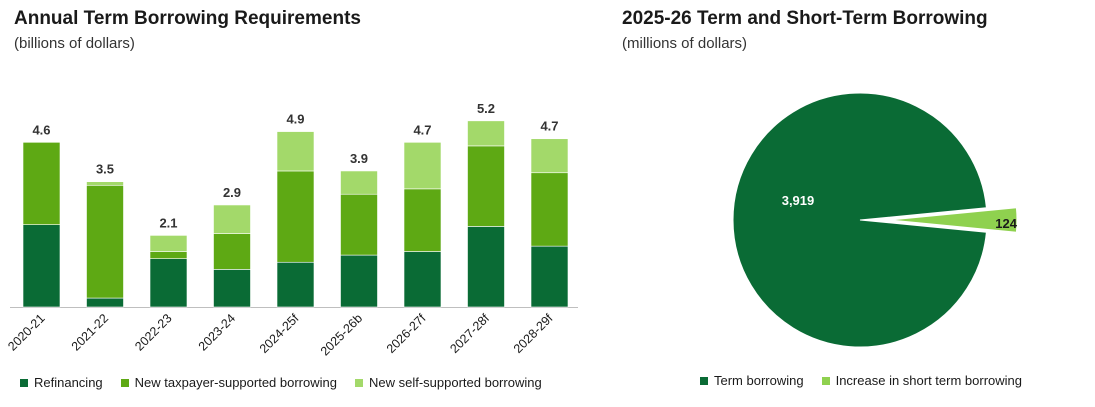  What do you see at coordinates (486, 108) in the screenshot?
I see `bar-total-label: 5.2` at bounding box center [486, 108].